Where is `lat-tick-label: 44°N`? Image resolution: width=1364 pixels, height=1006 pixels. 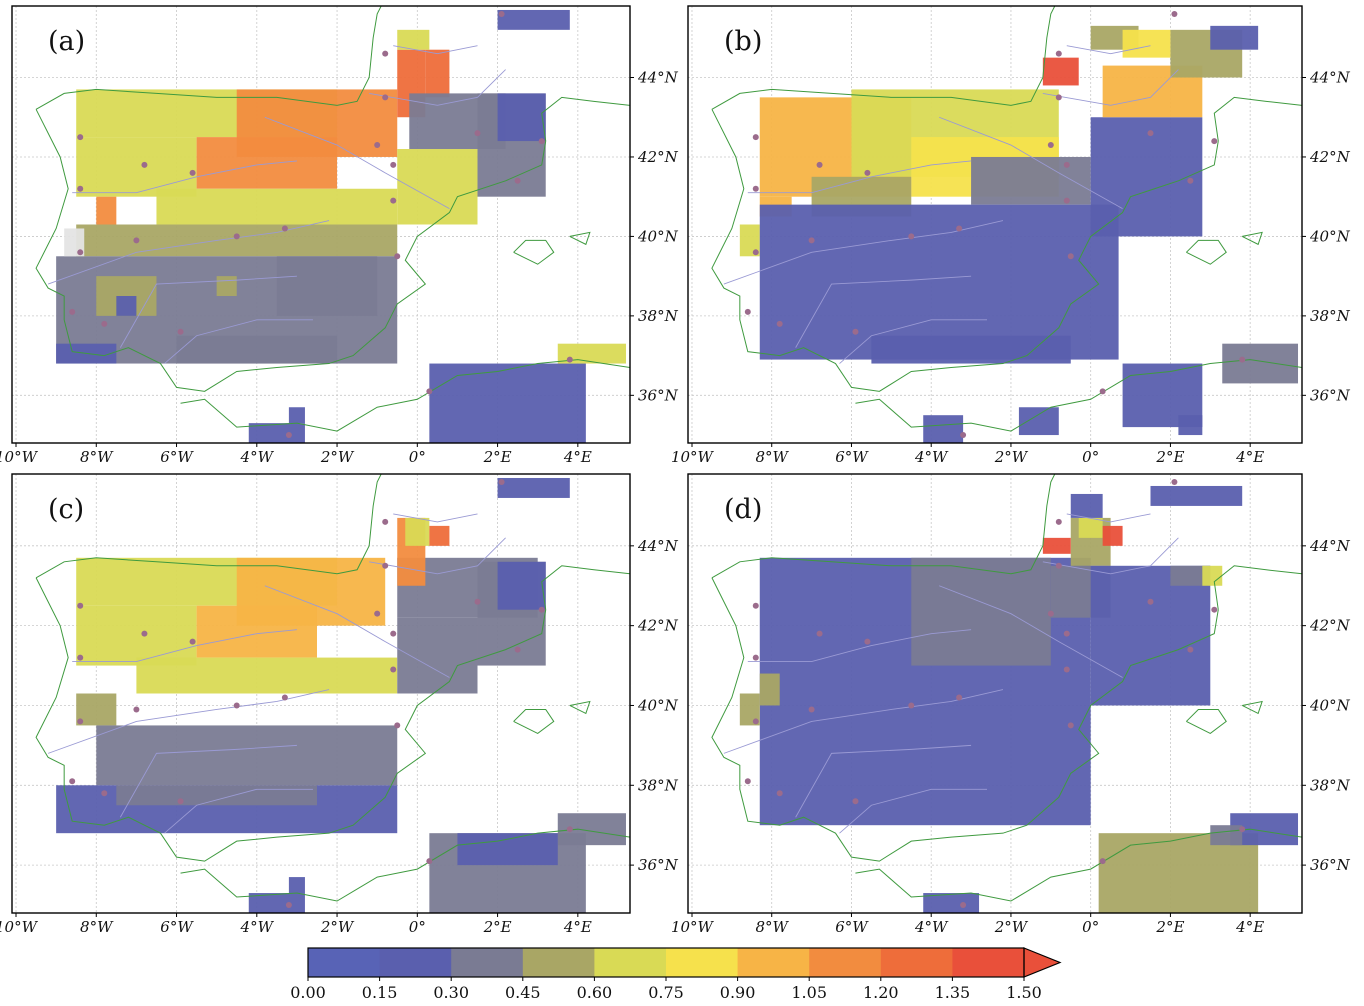
lat-tick-label: 44°N is located at coordinates (658, 546).